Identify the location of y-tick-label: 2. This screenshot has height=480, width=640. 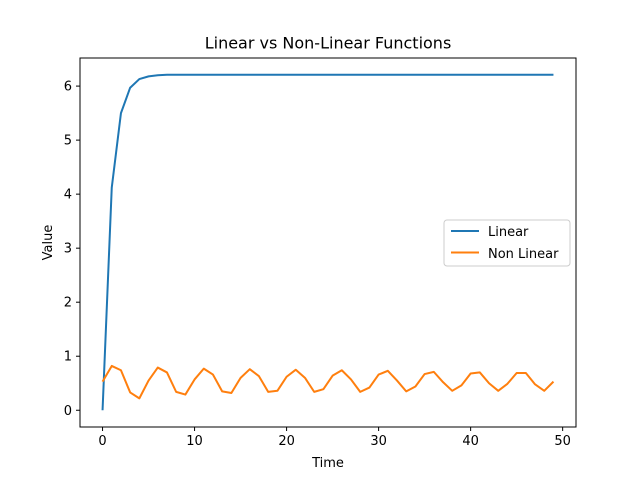
(68, 303).